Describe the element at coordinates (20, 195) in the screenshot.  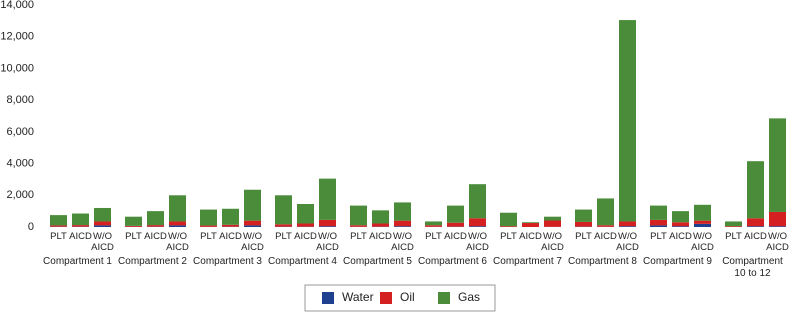
I see `y-tick-label: 2,000` at that location.